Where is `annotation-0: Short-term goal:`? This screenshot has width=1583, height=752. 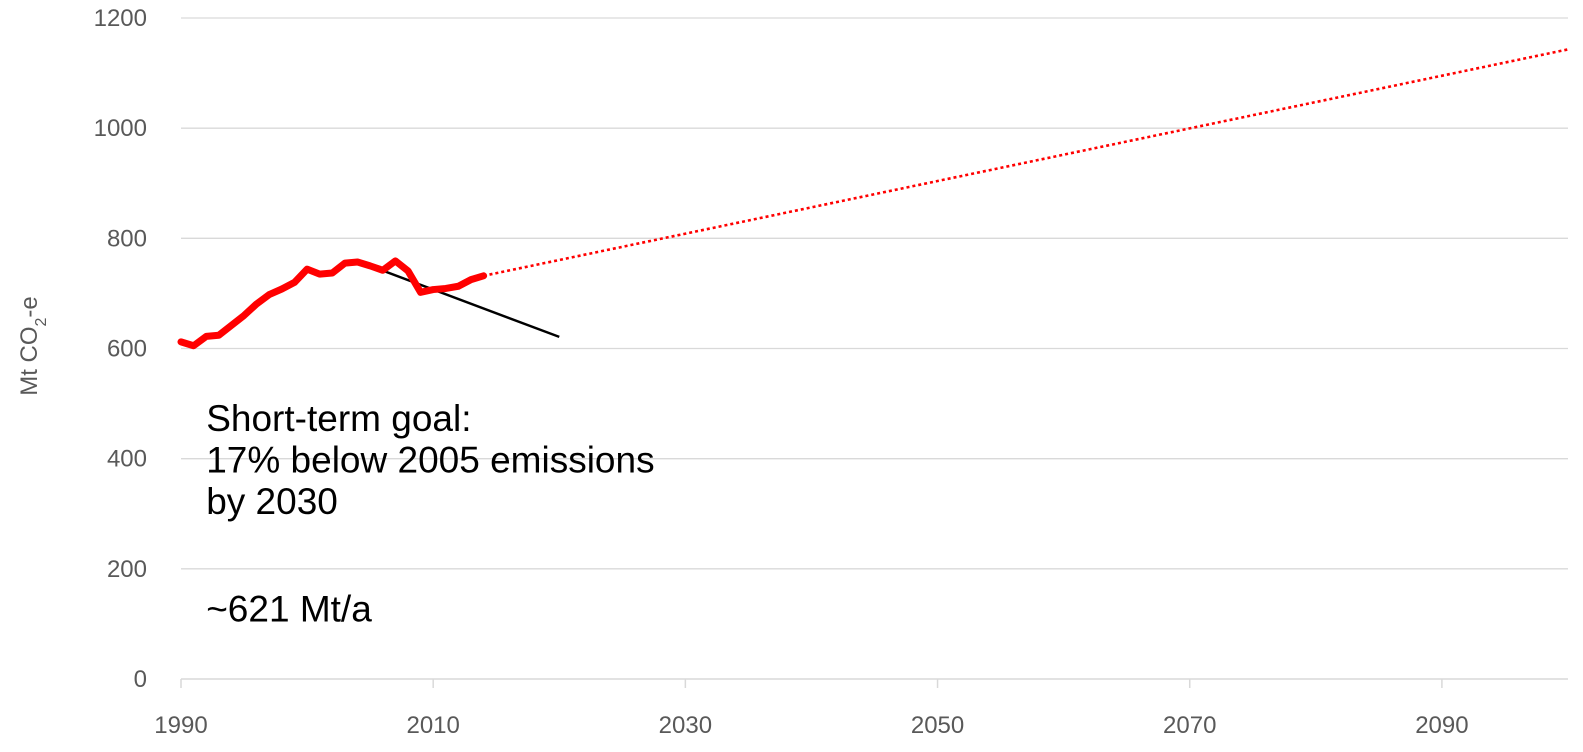 annotation-0: Short-term goal: is located at coordinates (338, 418).